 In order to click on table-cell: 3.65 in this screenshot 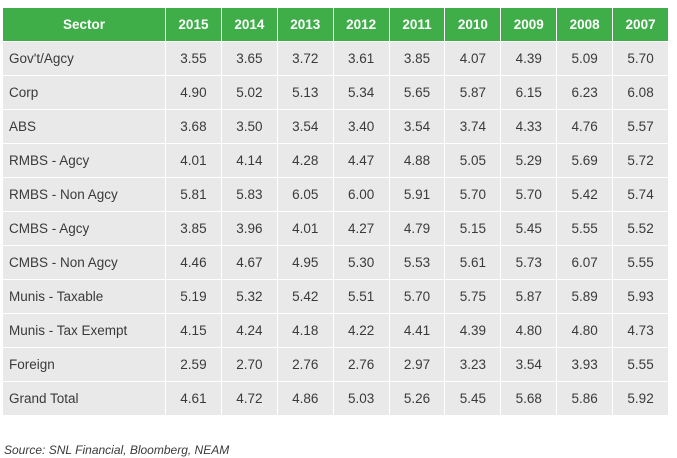, I will do `click(249, 59)`.